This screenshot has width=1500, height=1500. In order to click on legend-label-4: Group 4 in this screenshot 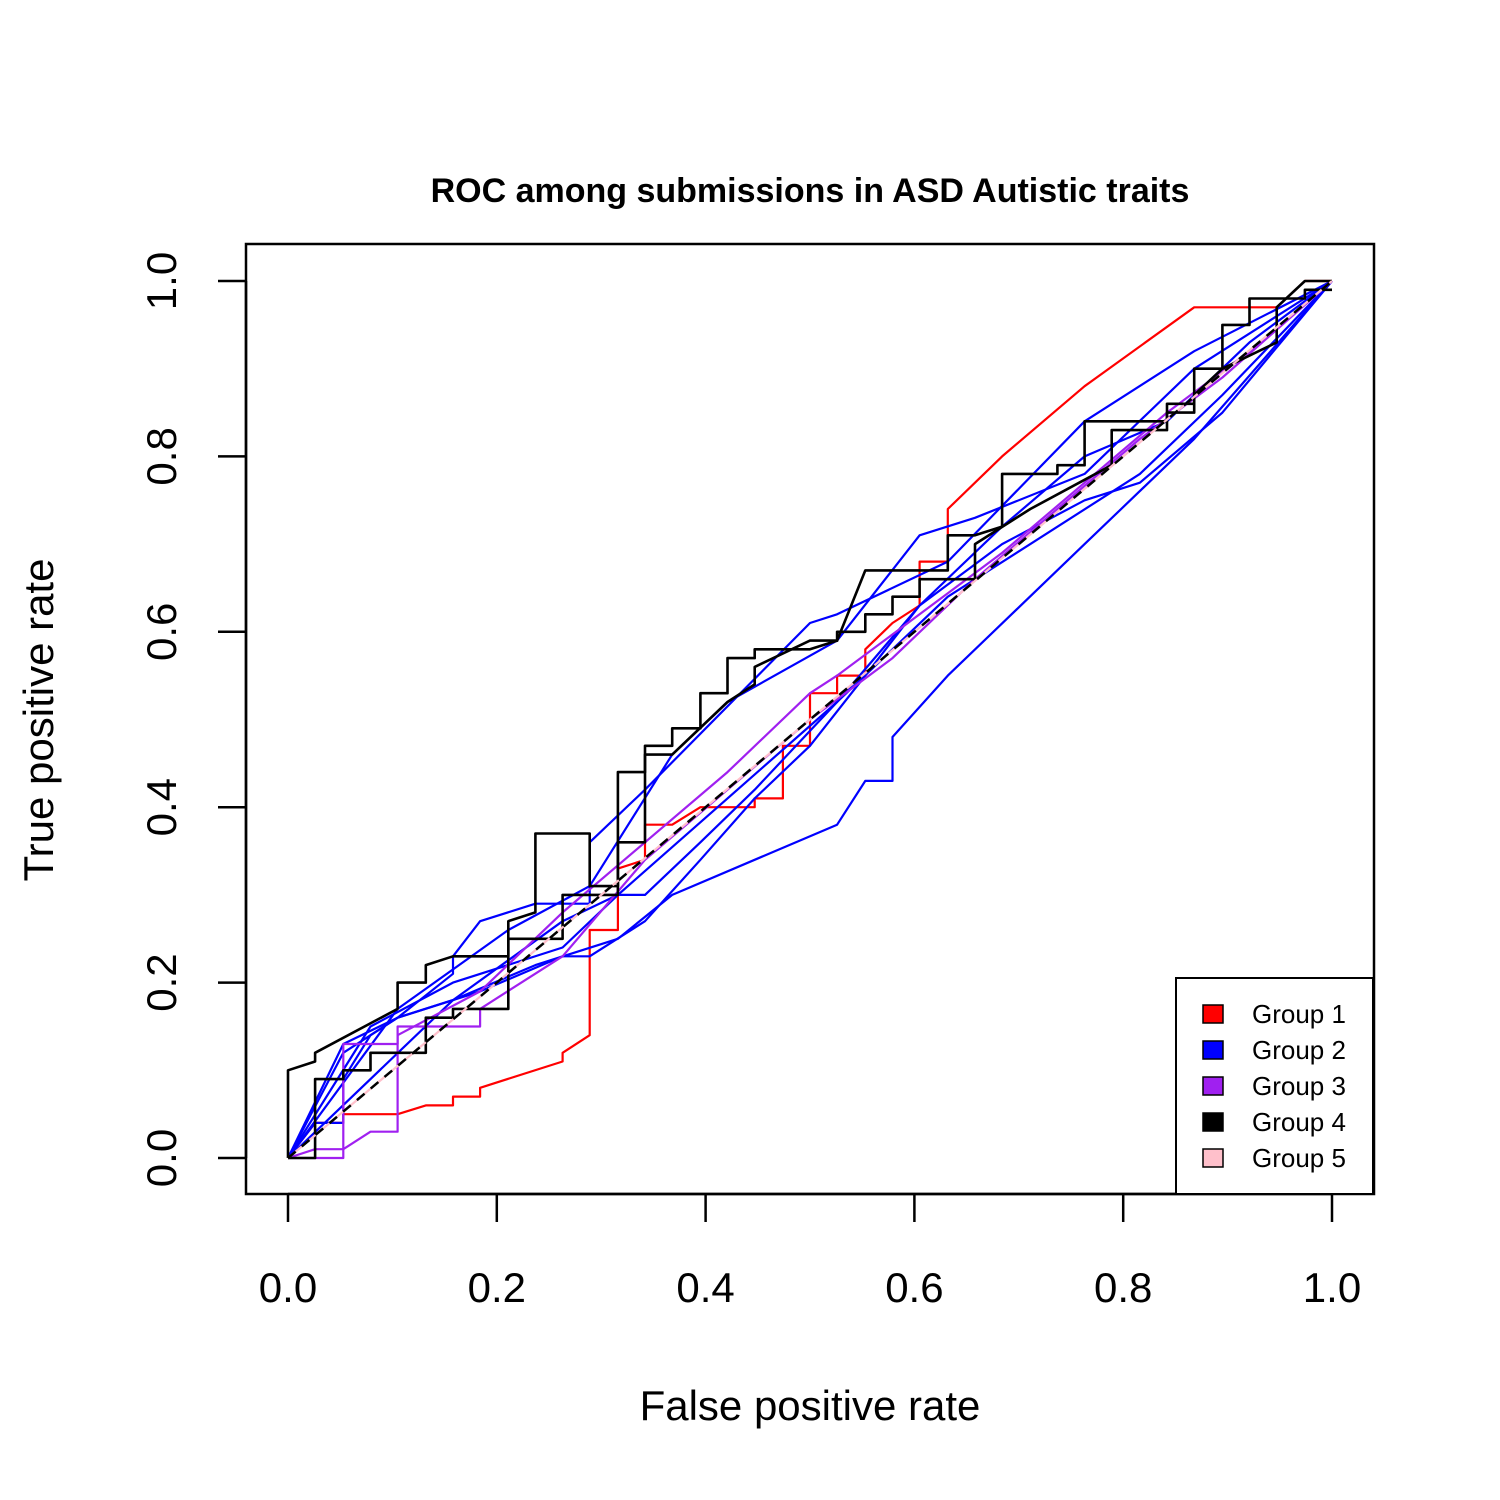, I will do `click(1299, 1122)`.